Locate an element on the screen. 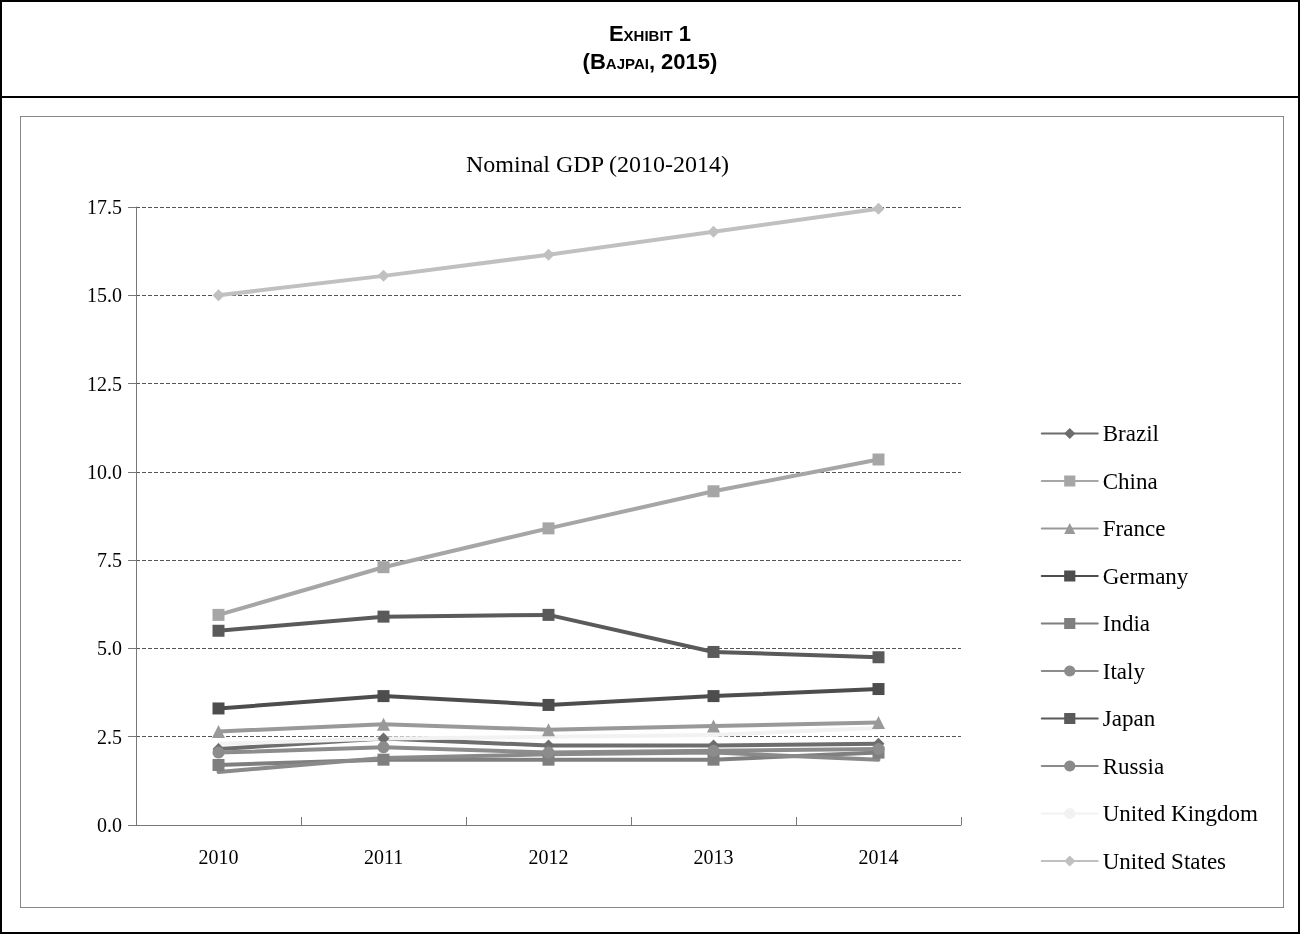  x-tick-label: 2013 is located at coordinates (713, 857).